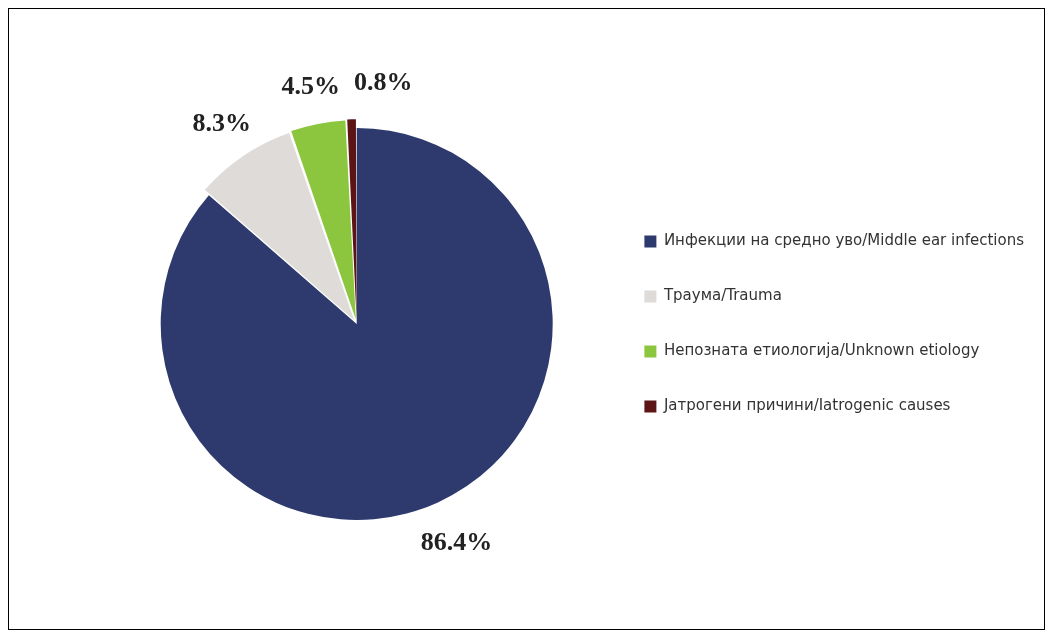  Describe the element at coordinates (821, 350) in the screenshot. I see `legend-label: Непозната етиологија/Unknown etiology` at that location.